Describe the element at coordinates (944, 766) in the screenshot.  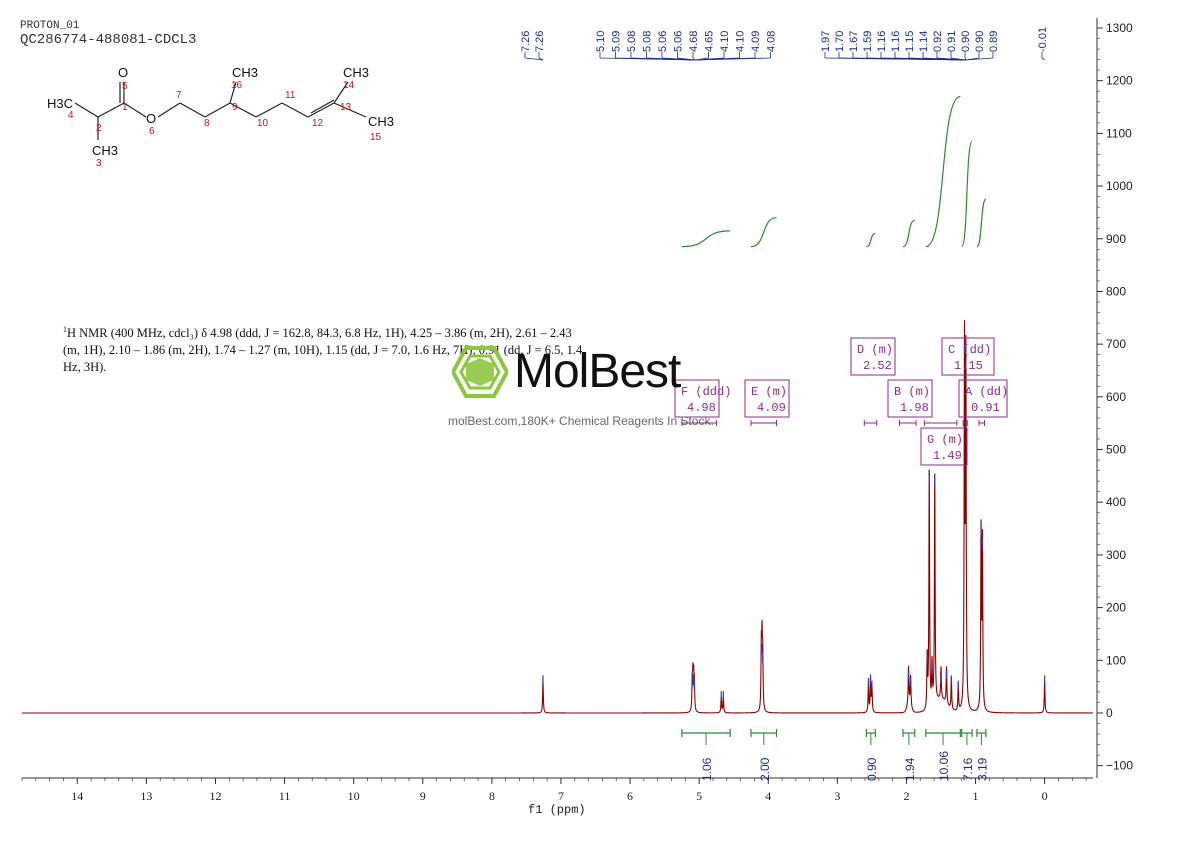
I see `integral-value: 10.06` at that location.